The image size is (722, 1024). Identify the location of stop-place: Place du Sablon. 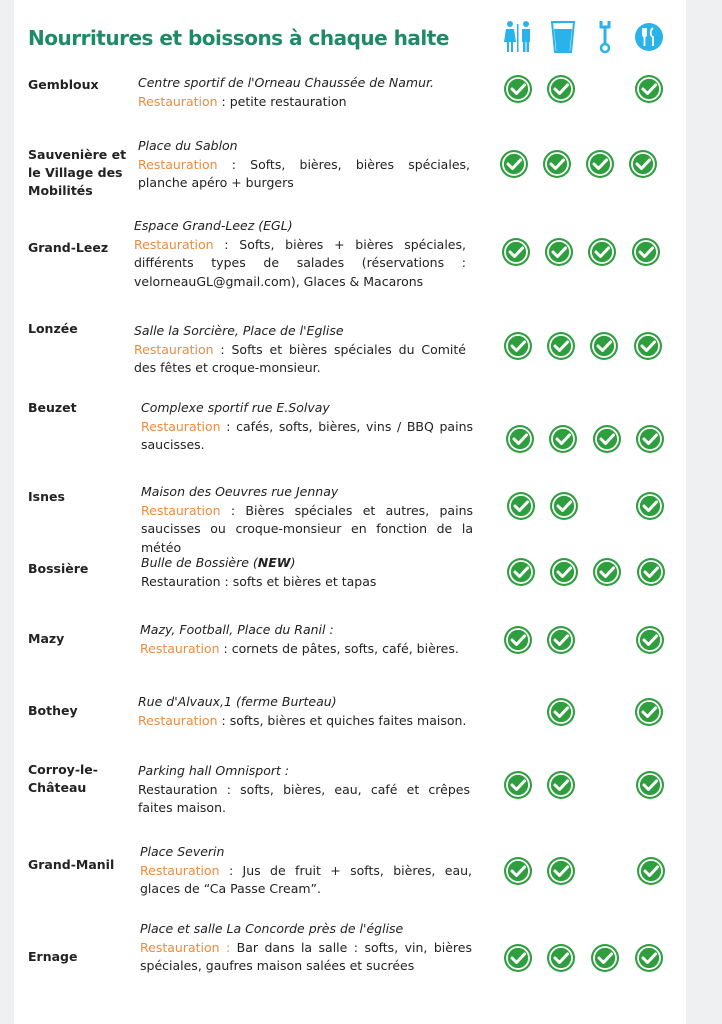
(304, 146).